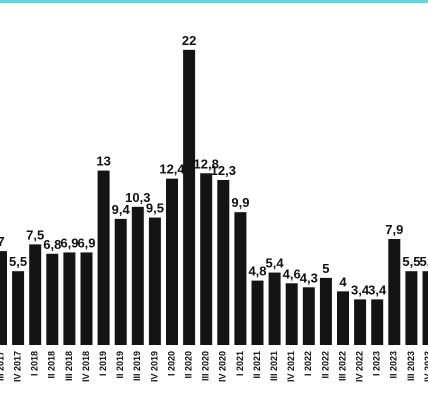  Describe the element at coordinates (103, 363) in the screenshot. I see `x-tick-label: I 2019` at that location.